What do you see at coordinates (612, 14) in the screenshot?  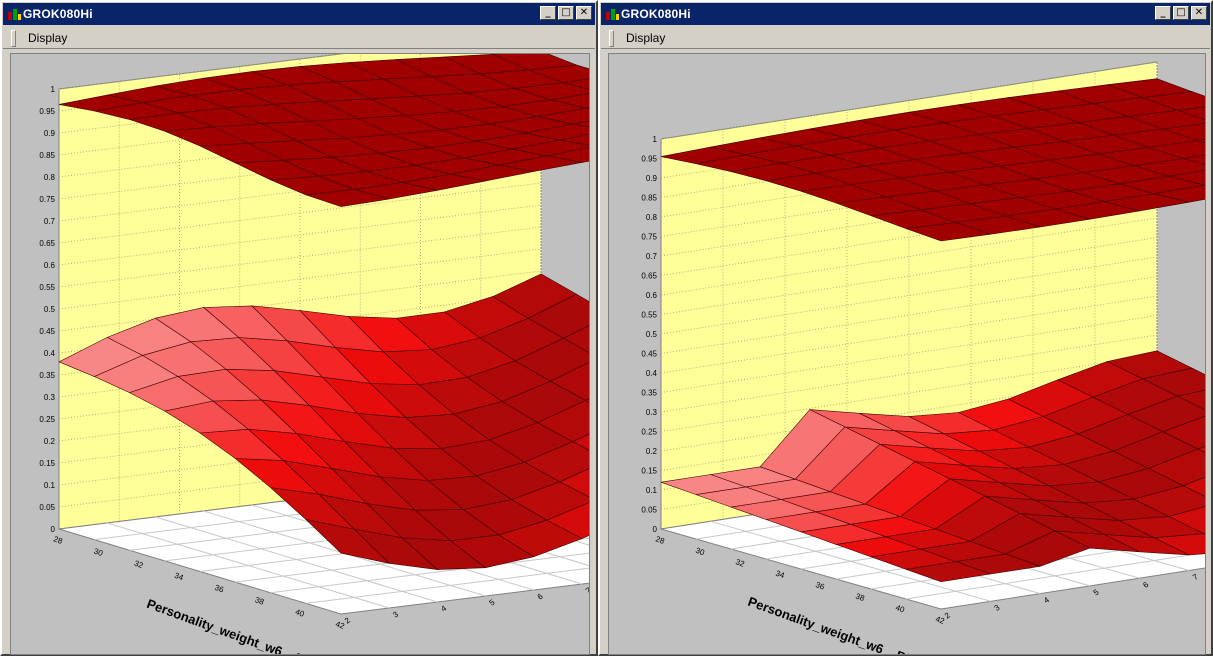 I see `app-icon` at bounding box center [612, 14].